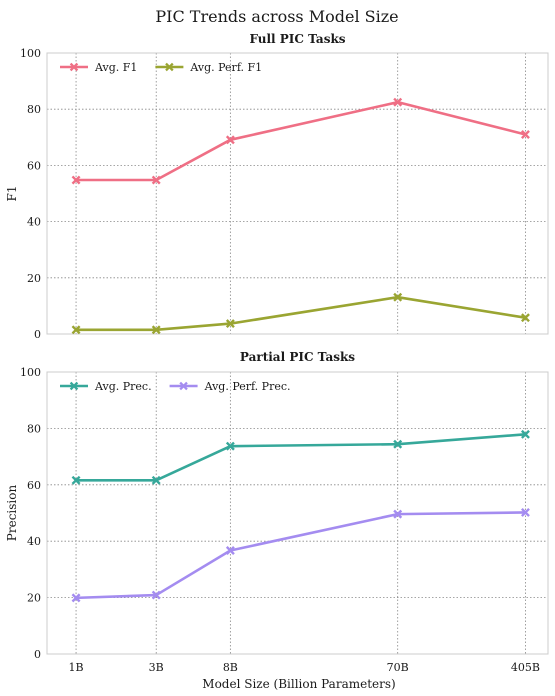 This screenshot has height=696, width=555. Describe the element at coordinates (276, 16) in the screenshot. I see `figure-title: PIC Trends across Model Size` at that location.